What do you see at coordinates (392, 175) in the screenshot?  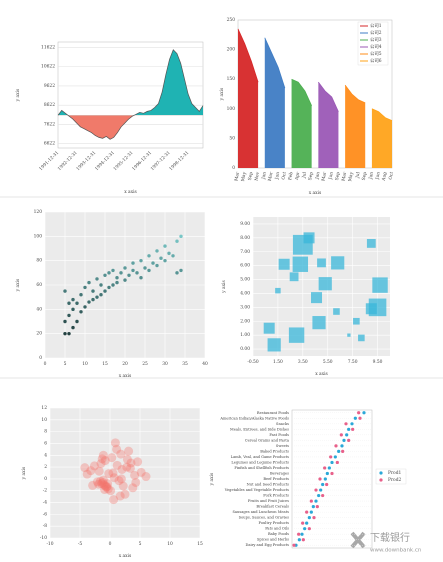 I see `x-tick-label: Oct` at bounding box center [392, 175].